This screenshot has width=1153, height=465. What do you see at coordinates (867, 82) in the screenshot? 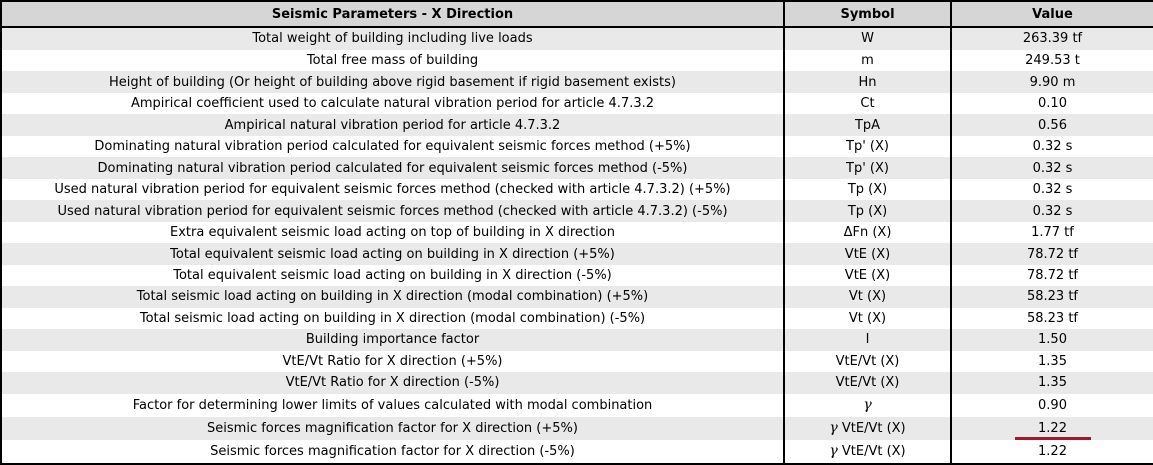
I see `symbol-cell: Hn` at bounding box center [867, 82].